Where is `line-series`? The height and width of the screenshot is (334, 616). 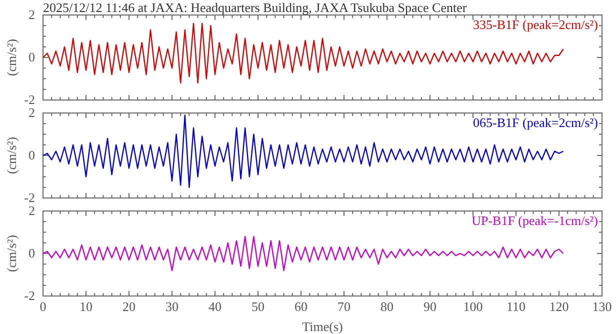 line-series is located at coordinates (303, 254).